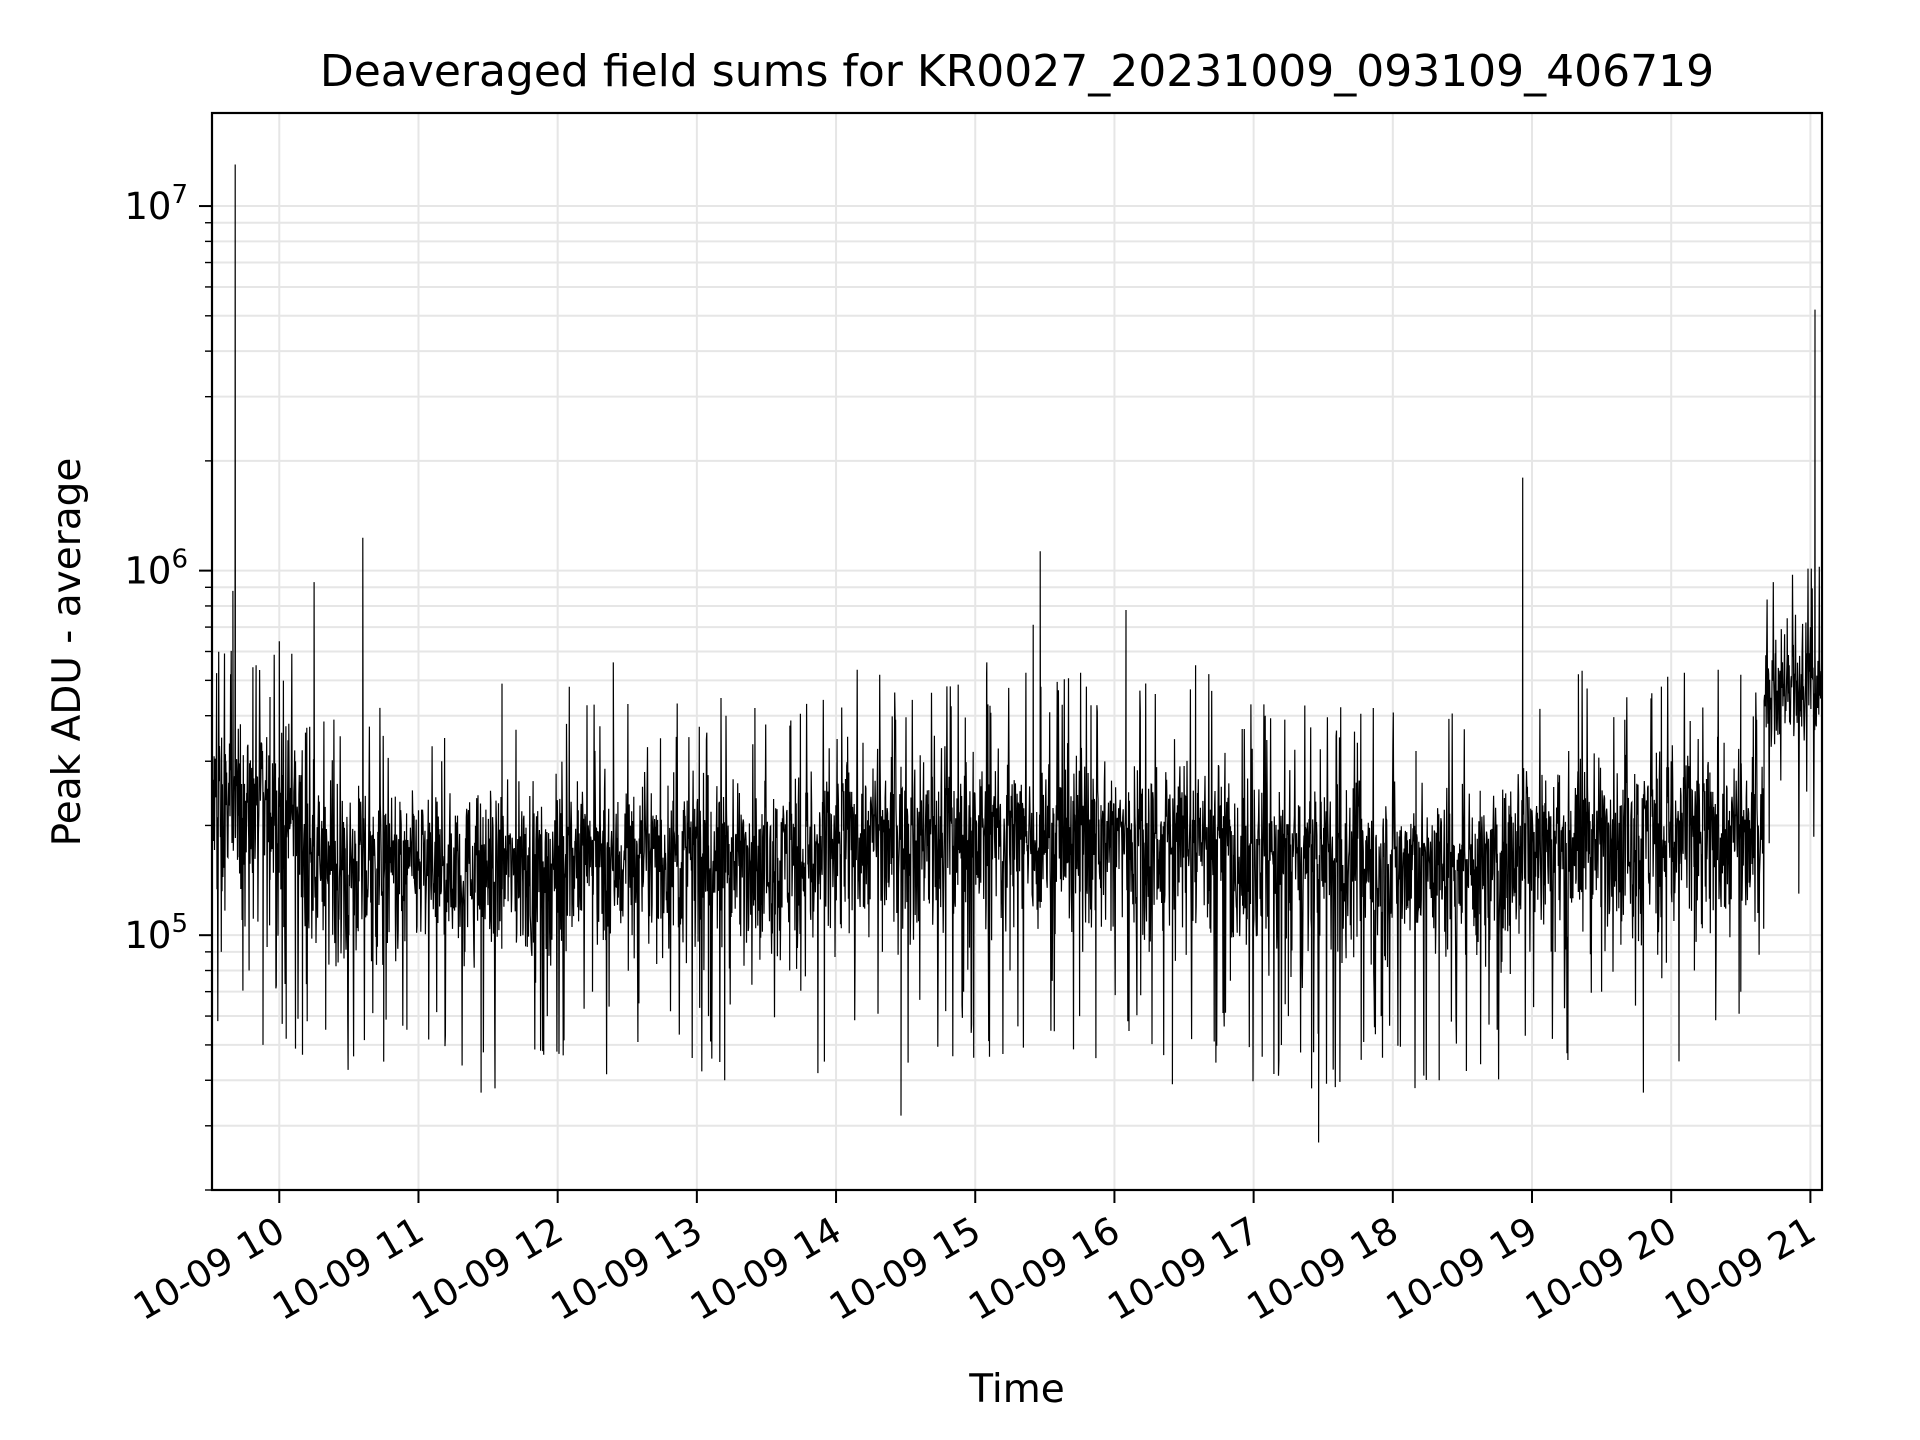 Image resolution: width=1920 pixels, height=1440 pixels. What do you see at coordinates (156, 569) in the screenshot?
I see `y-tick-label: 106` at bounding box center [156, 569].